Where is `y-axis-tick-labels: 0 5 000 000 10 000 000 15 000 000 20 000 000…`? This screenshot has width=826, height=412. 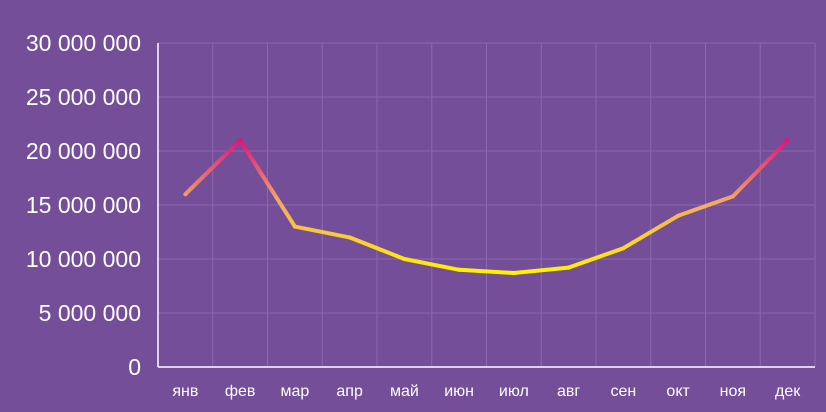 y-axis-tick-labels: 0 5 000 000 10 000 000 15 000 000 20 000 000… is located at coordinates (83, 205).